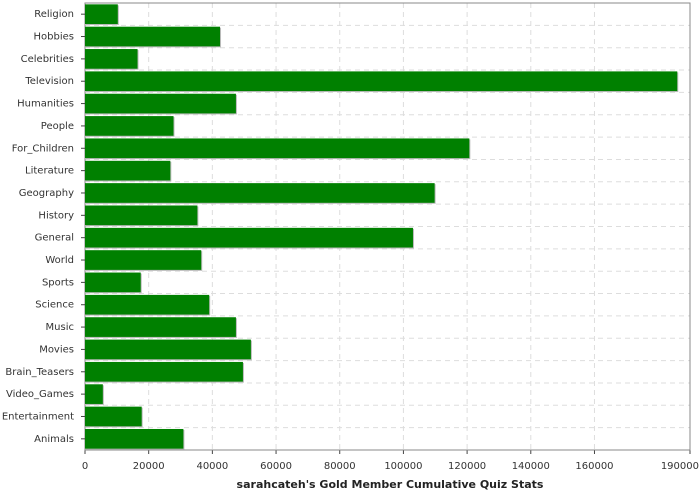 The height and width of the screenshot is (500, 700). I want to click on y-tick-label: Music, so click(60, 327).